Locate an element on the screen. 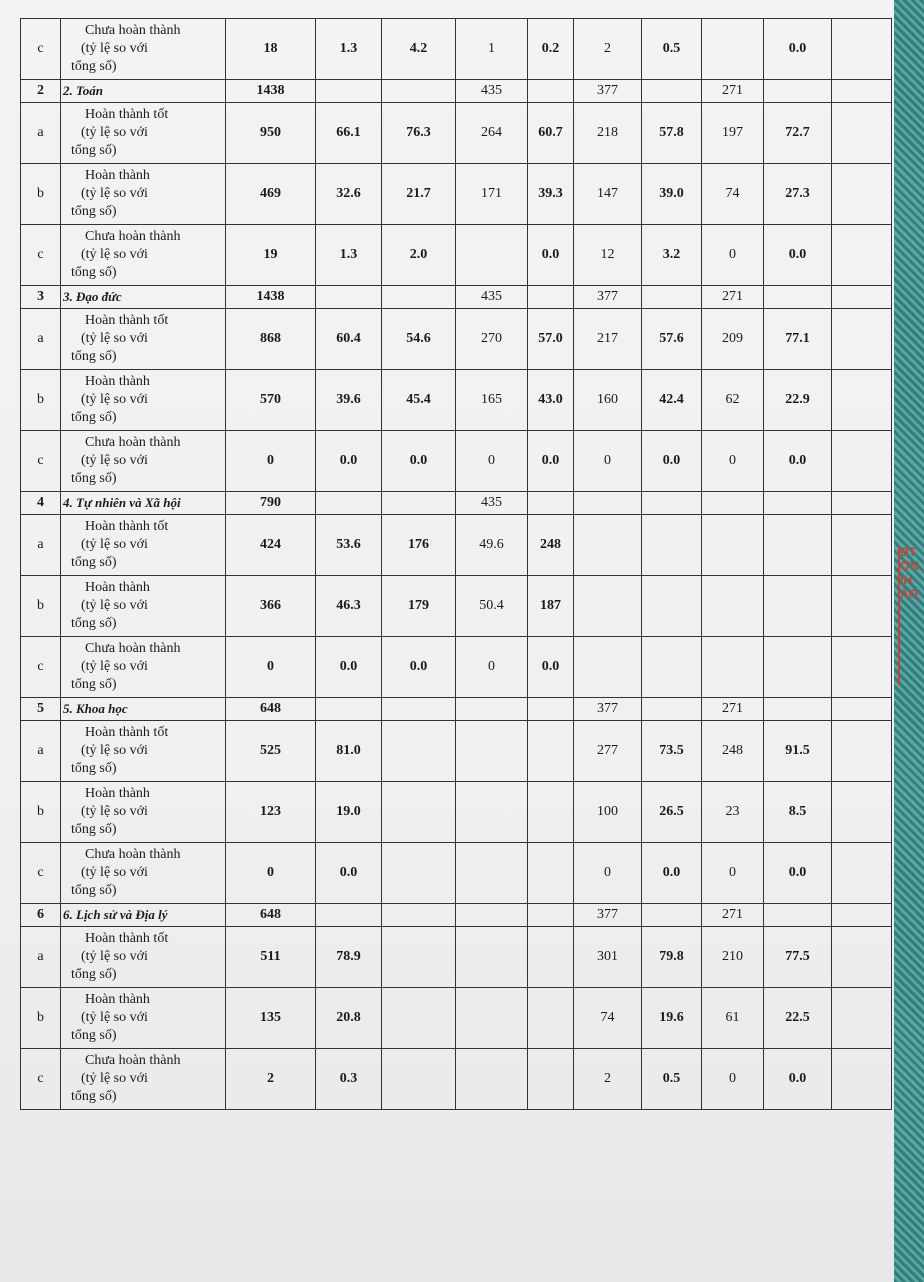  value-cell: 123 is located at coordinates (270, 812).